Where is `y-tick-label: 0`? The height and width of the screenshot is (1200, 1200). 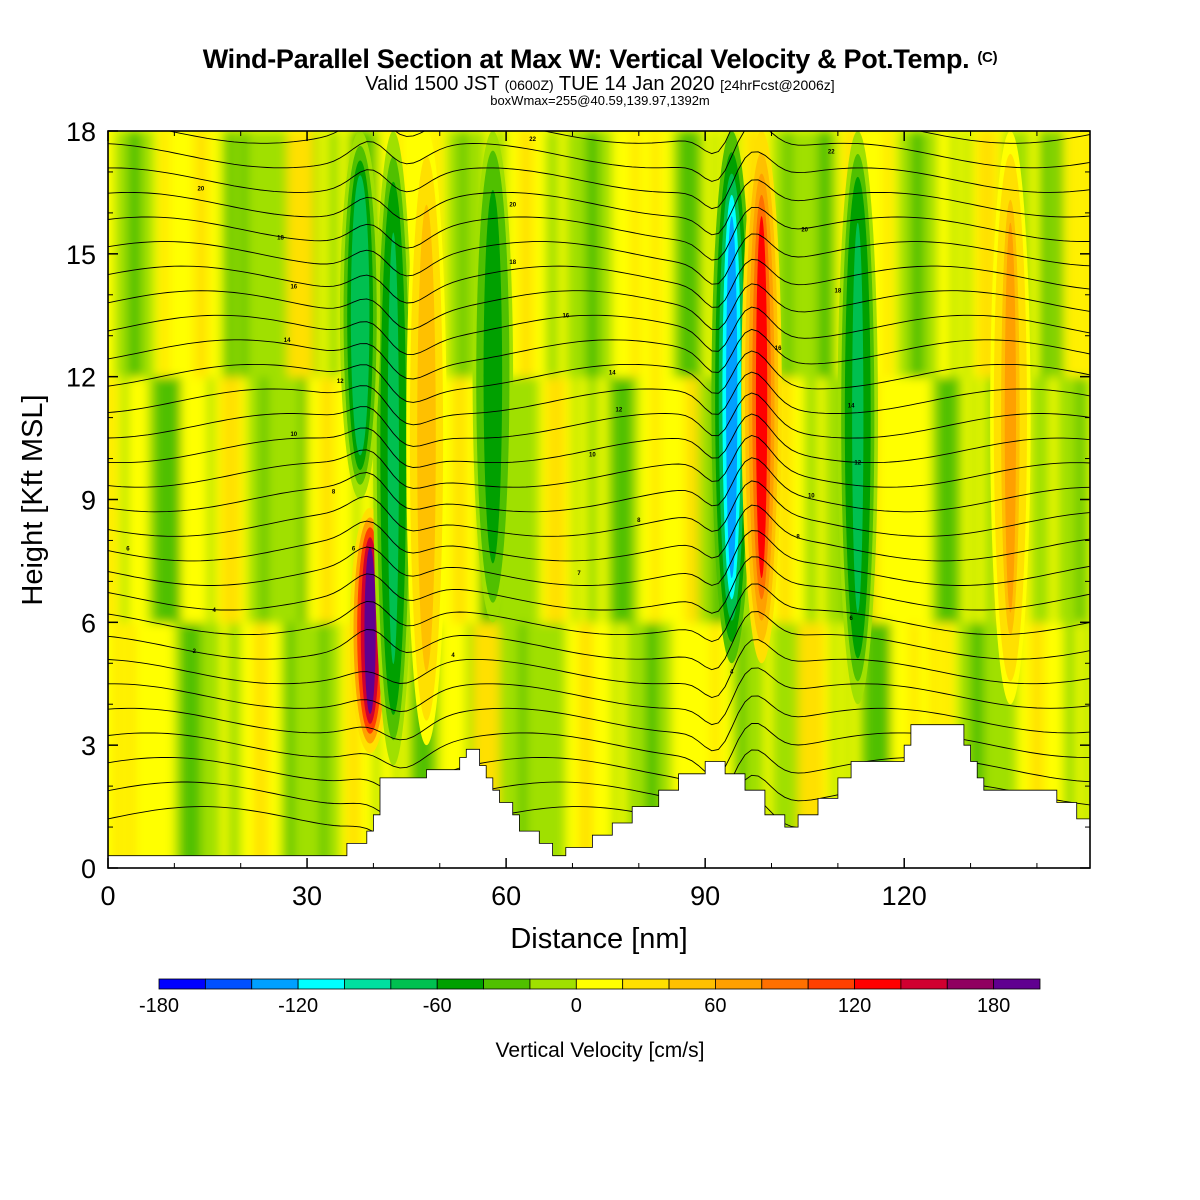 y-tick-label: 0 is located at coordinates (88, 869).